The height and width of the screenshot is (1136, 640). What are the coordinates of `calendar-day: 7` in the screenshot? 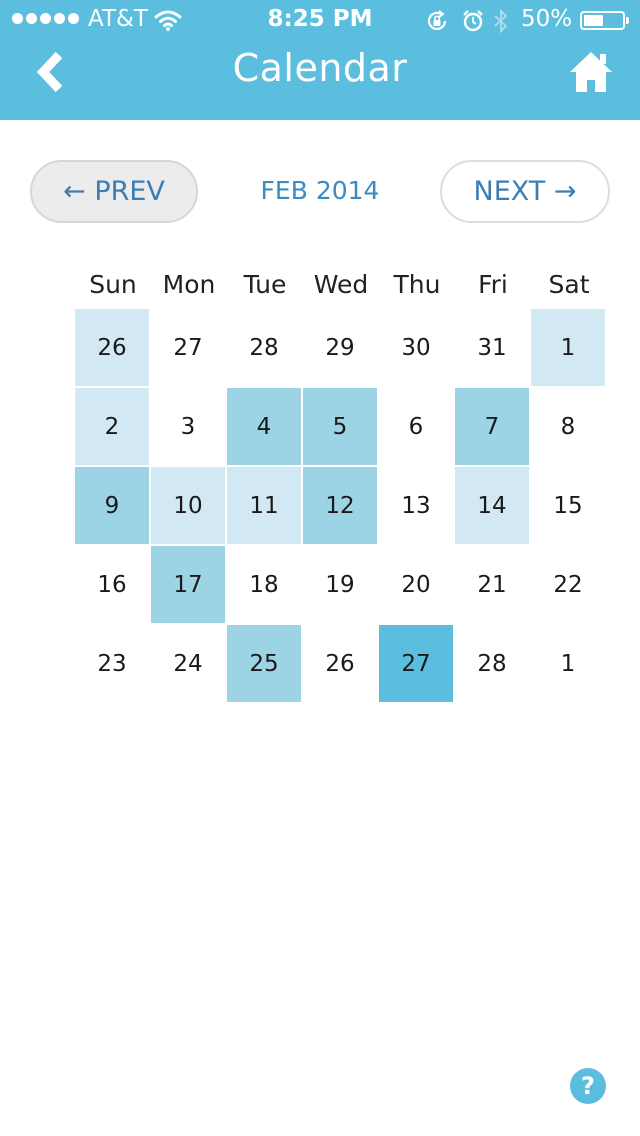 It's located at (493, 427).